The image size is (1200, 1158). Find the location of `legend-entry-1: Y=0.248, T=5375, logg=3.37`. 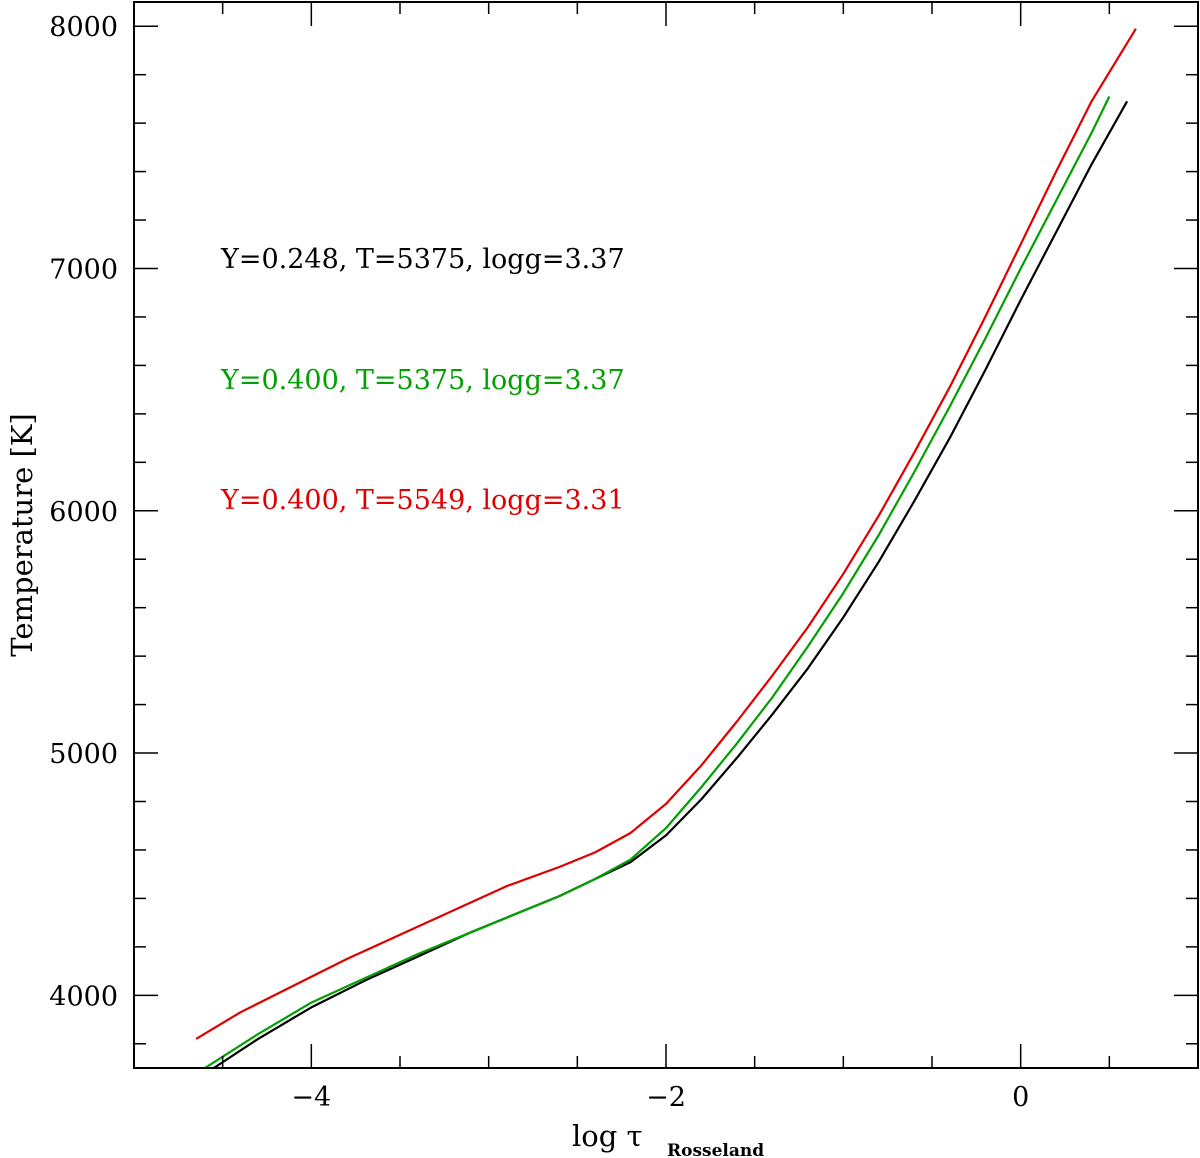

legend-entry-1: Y=0.248, T=5375, logg=3.37 is located at coordinates (422, 259).